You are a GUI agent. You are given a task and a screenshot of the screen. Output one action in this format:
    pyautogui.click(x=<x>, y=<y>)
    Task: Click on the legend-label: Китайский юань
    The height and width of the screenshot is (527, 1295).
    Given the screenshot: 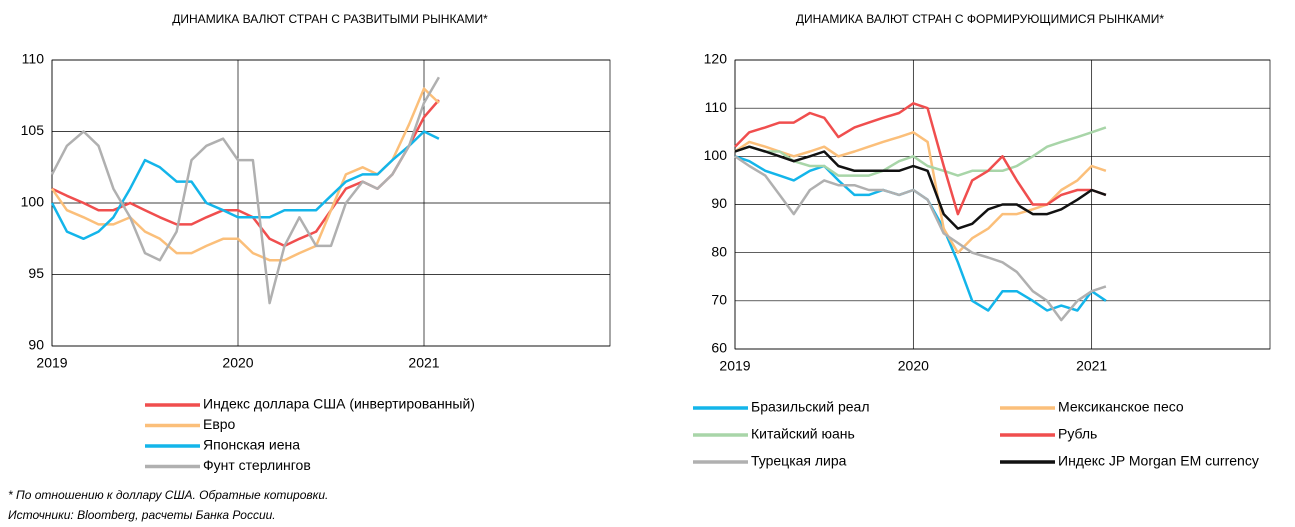 What is the action you would take?
    pyautogui.click(x=803, y=434)
    